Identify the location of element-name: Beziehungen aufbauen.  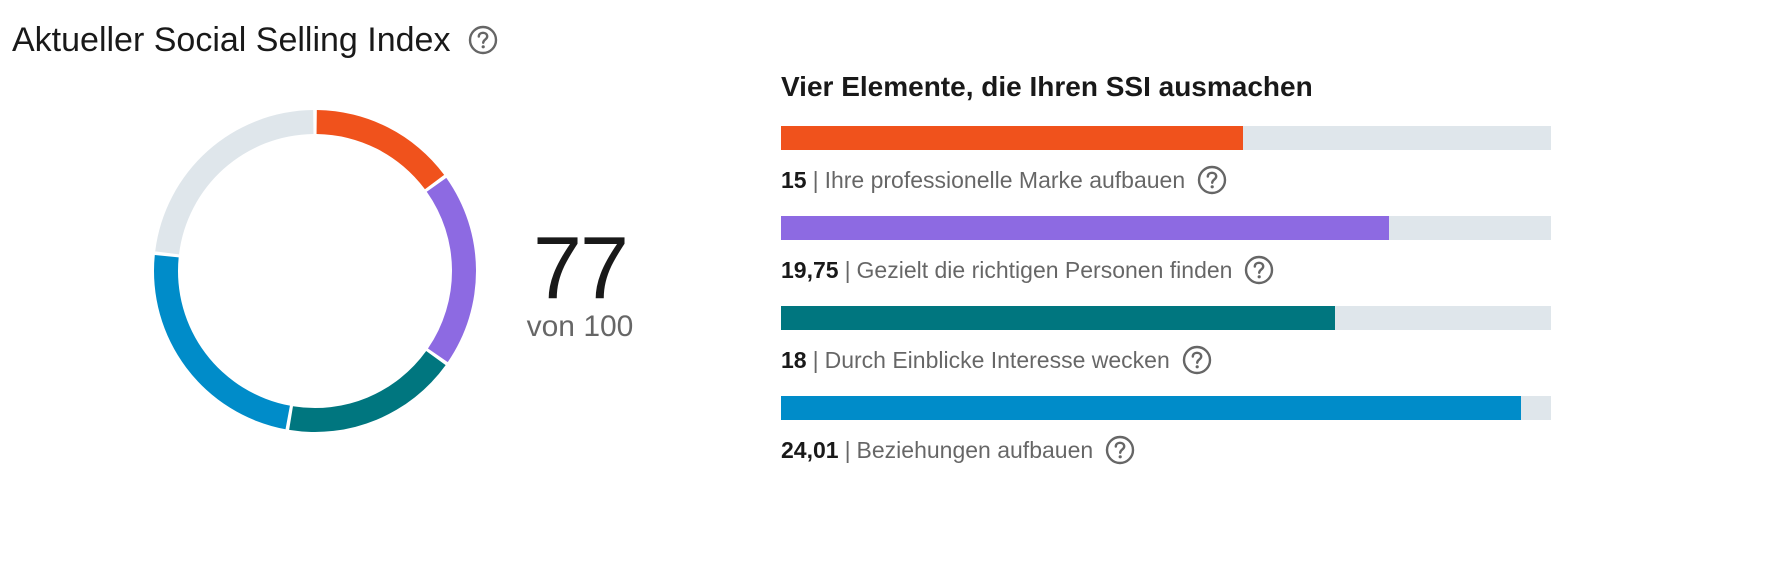
(975, 449).